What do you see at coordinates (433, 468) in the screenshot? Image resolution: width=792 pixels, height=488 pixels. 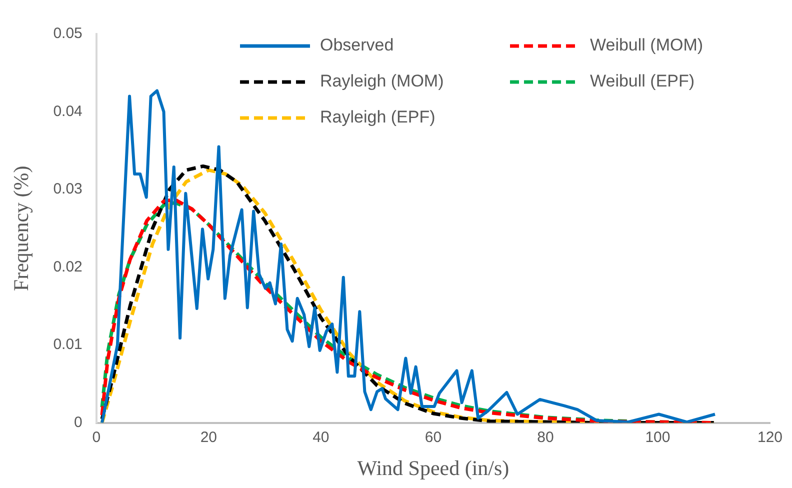 I see `x-axis-title: Wind Speed (in/s)` at bounding box center [433, 468].